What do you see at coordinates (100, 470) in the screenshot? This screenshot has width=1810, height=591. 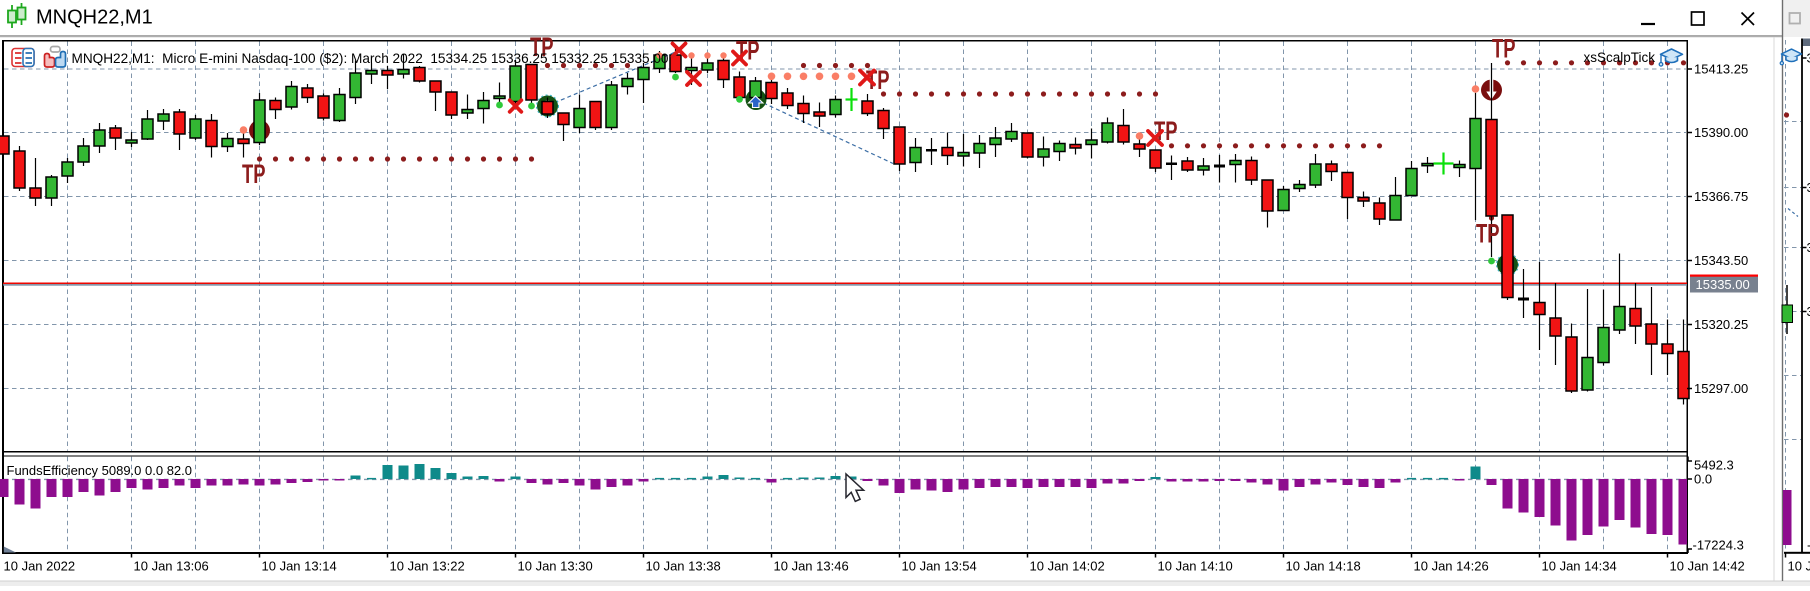 I see `svg-text:FundsEfficiency 5089.0 0.0 82.: FundsEfficiency 5089.0 0.0 82.0` at bounding box center [100, 470].